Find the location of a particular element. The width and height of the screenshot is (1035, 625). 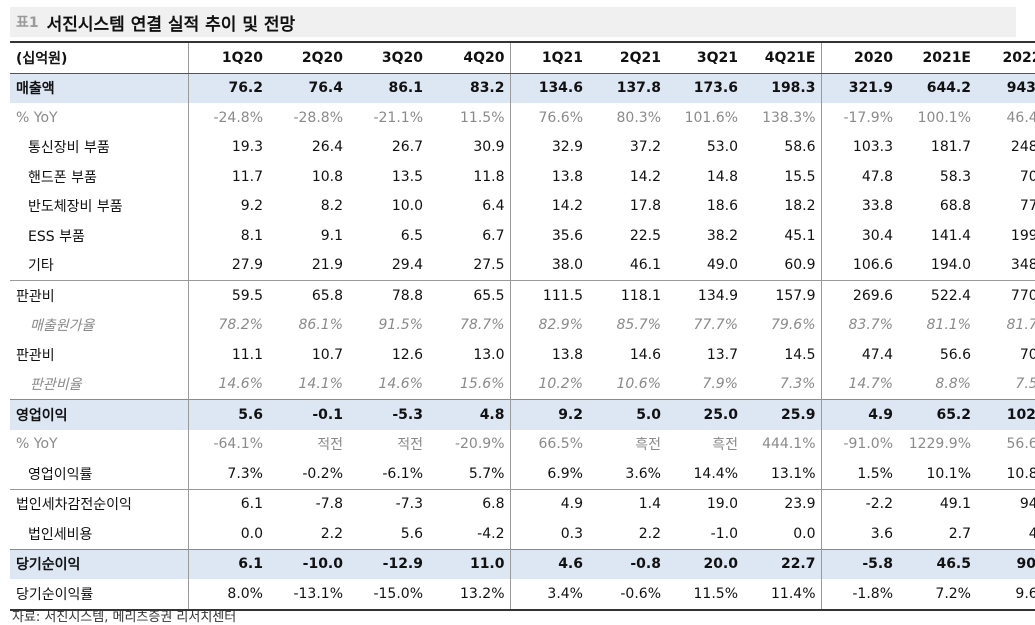

table-cell: 12.6 is located at coordinates (407, 354).